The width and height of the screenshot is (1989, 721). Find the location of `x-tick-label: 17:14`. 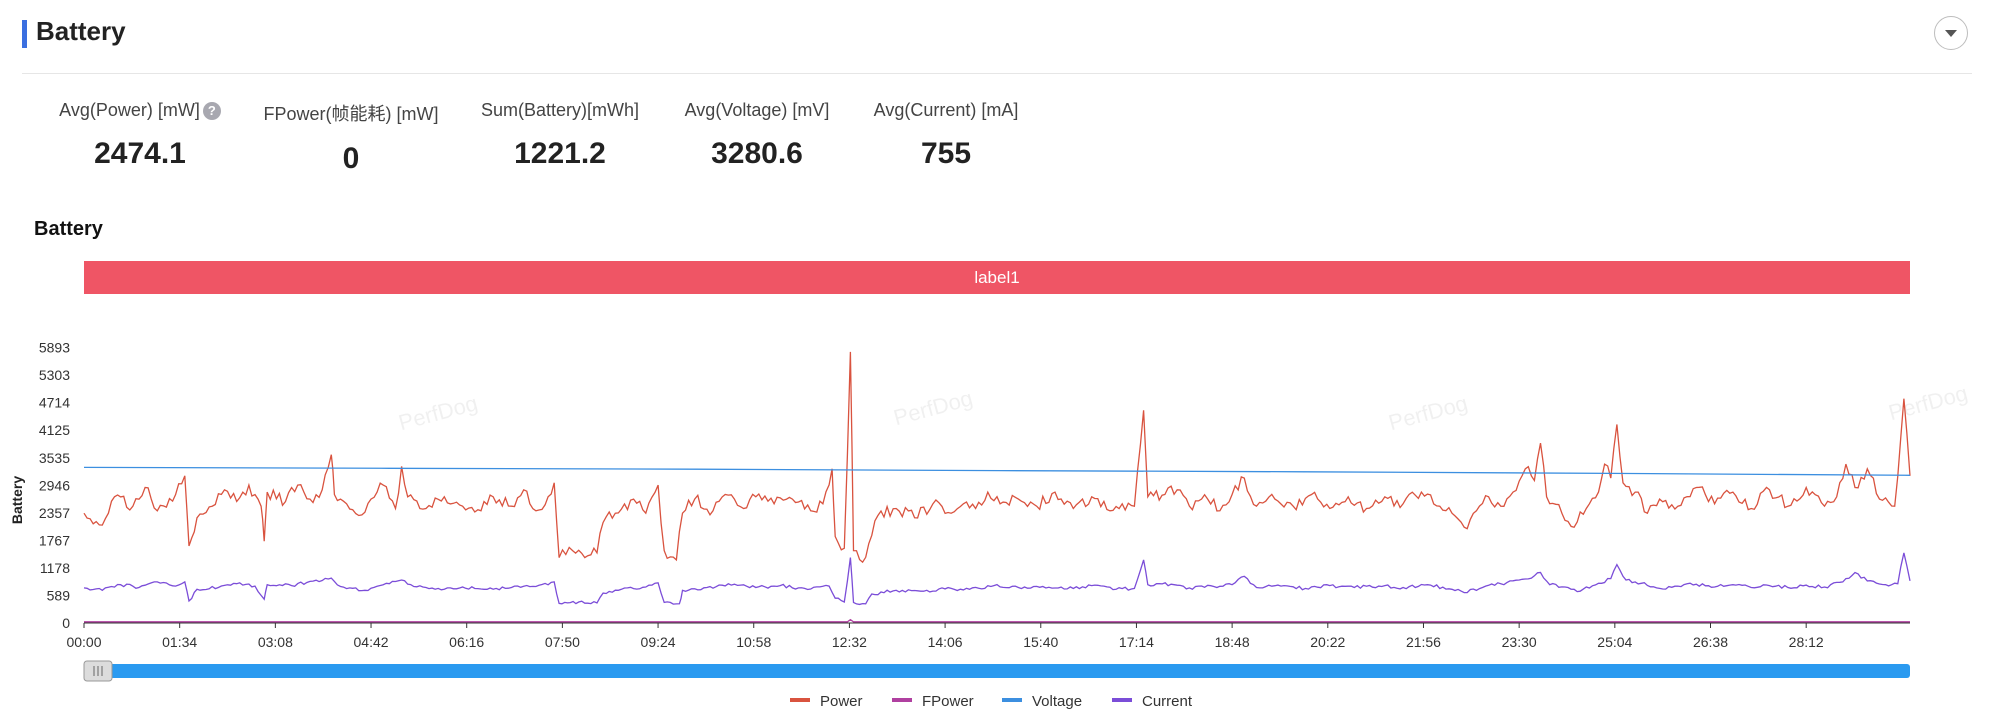

x-tick-label: 17:14 is located at coordinates (1136, 642).